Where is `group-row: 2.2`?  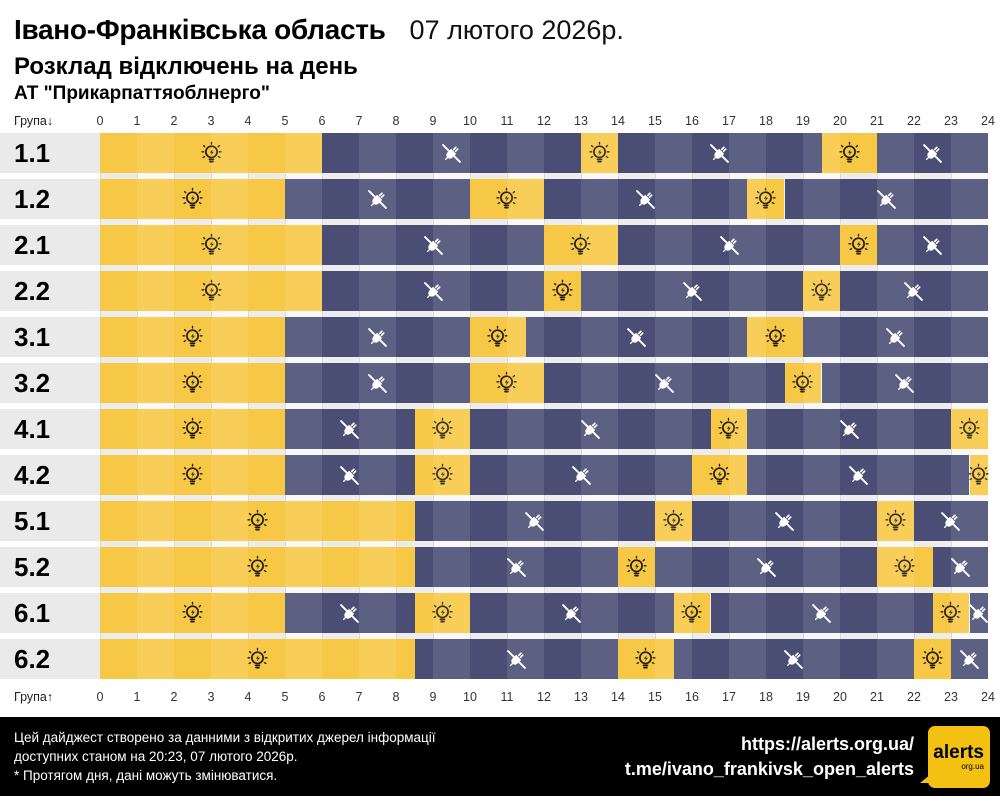
group-row: 2.2 is located at coordinates (500, 291).